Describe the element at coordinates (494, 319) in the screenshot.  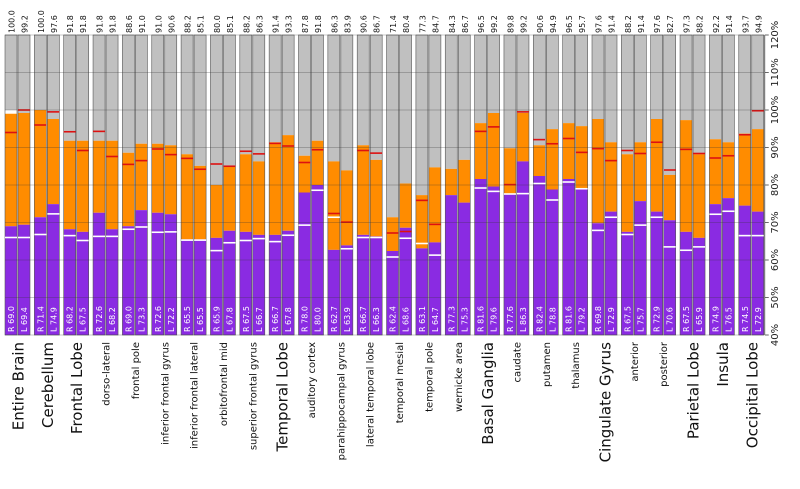
I see `bar-label-l: L 79.6` at that location.